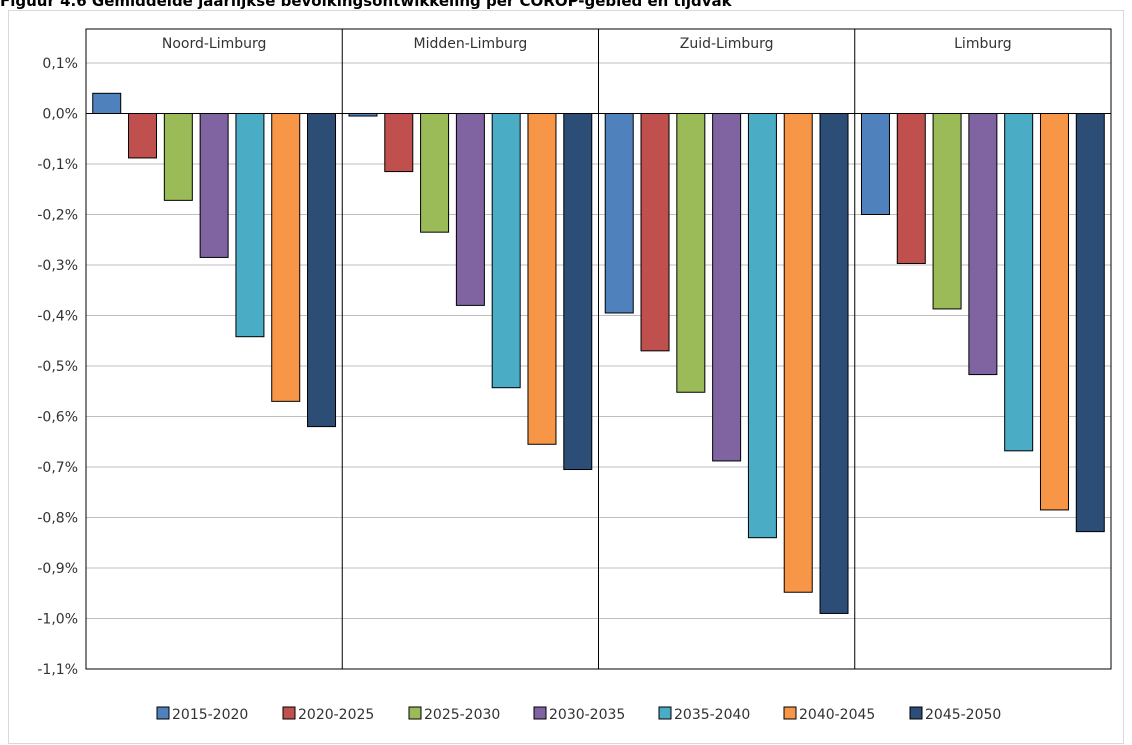  What do you see at coordinates (57, 519) in the screenshot?
I see `y-tick-label: -0,8%` at bounding box center [57, 519].